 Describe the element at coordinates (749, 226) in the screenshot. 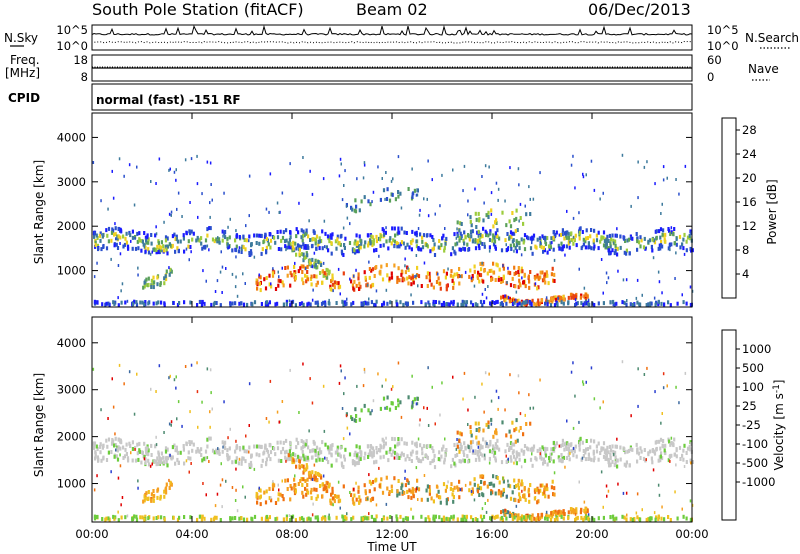

I see `power-colorbar-tick-label: 12` at that location.